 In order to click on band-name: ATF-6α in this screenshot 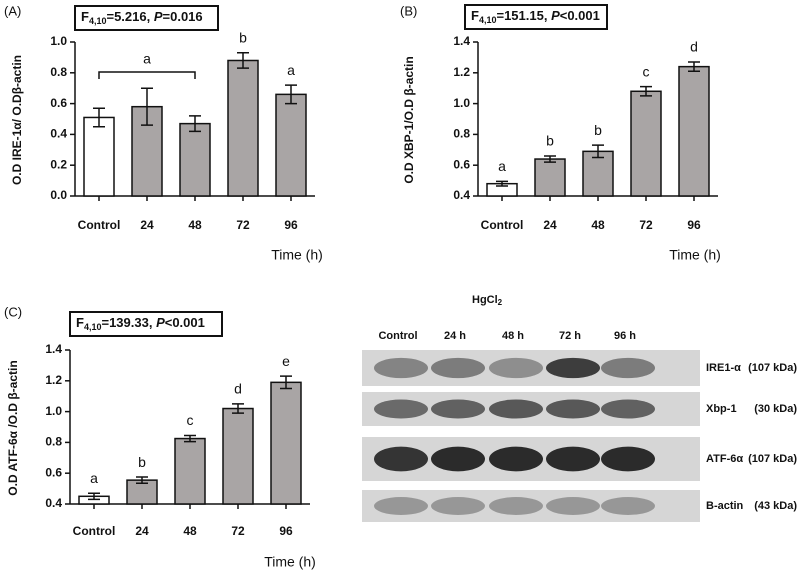, I will do `click(724, 459)`.